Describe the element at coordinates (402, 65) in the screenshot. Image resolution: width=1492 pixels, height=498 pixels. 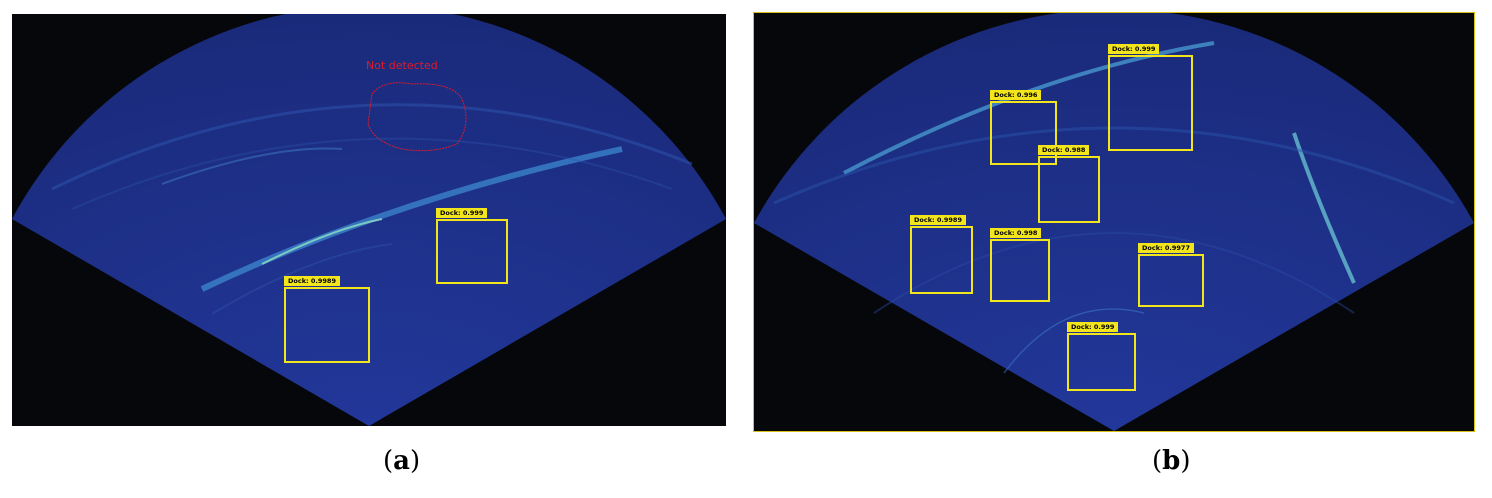
I see `not-detected-label: Not detected` at that location.